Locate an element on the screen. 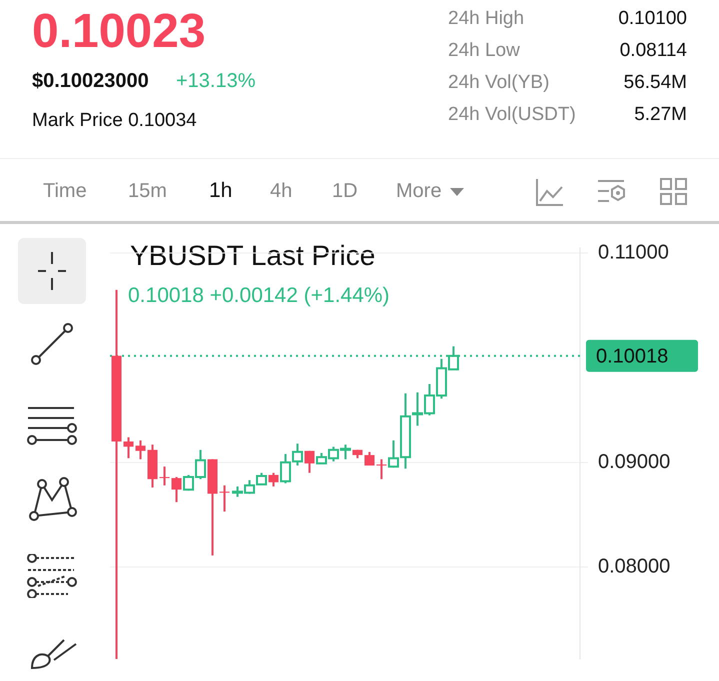 This screenshot has width=719, height=681. y-tick-label: 0.11000 is located at coordinates (633, 253).